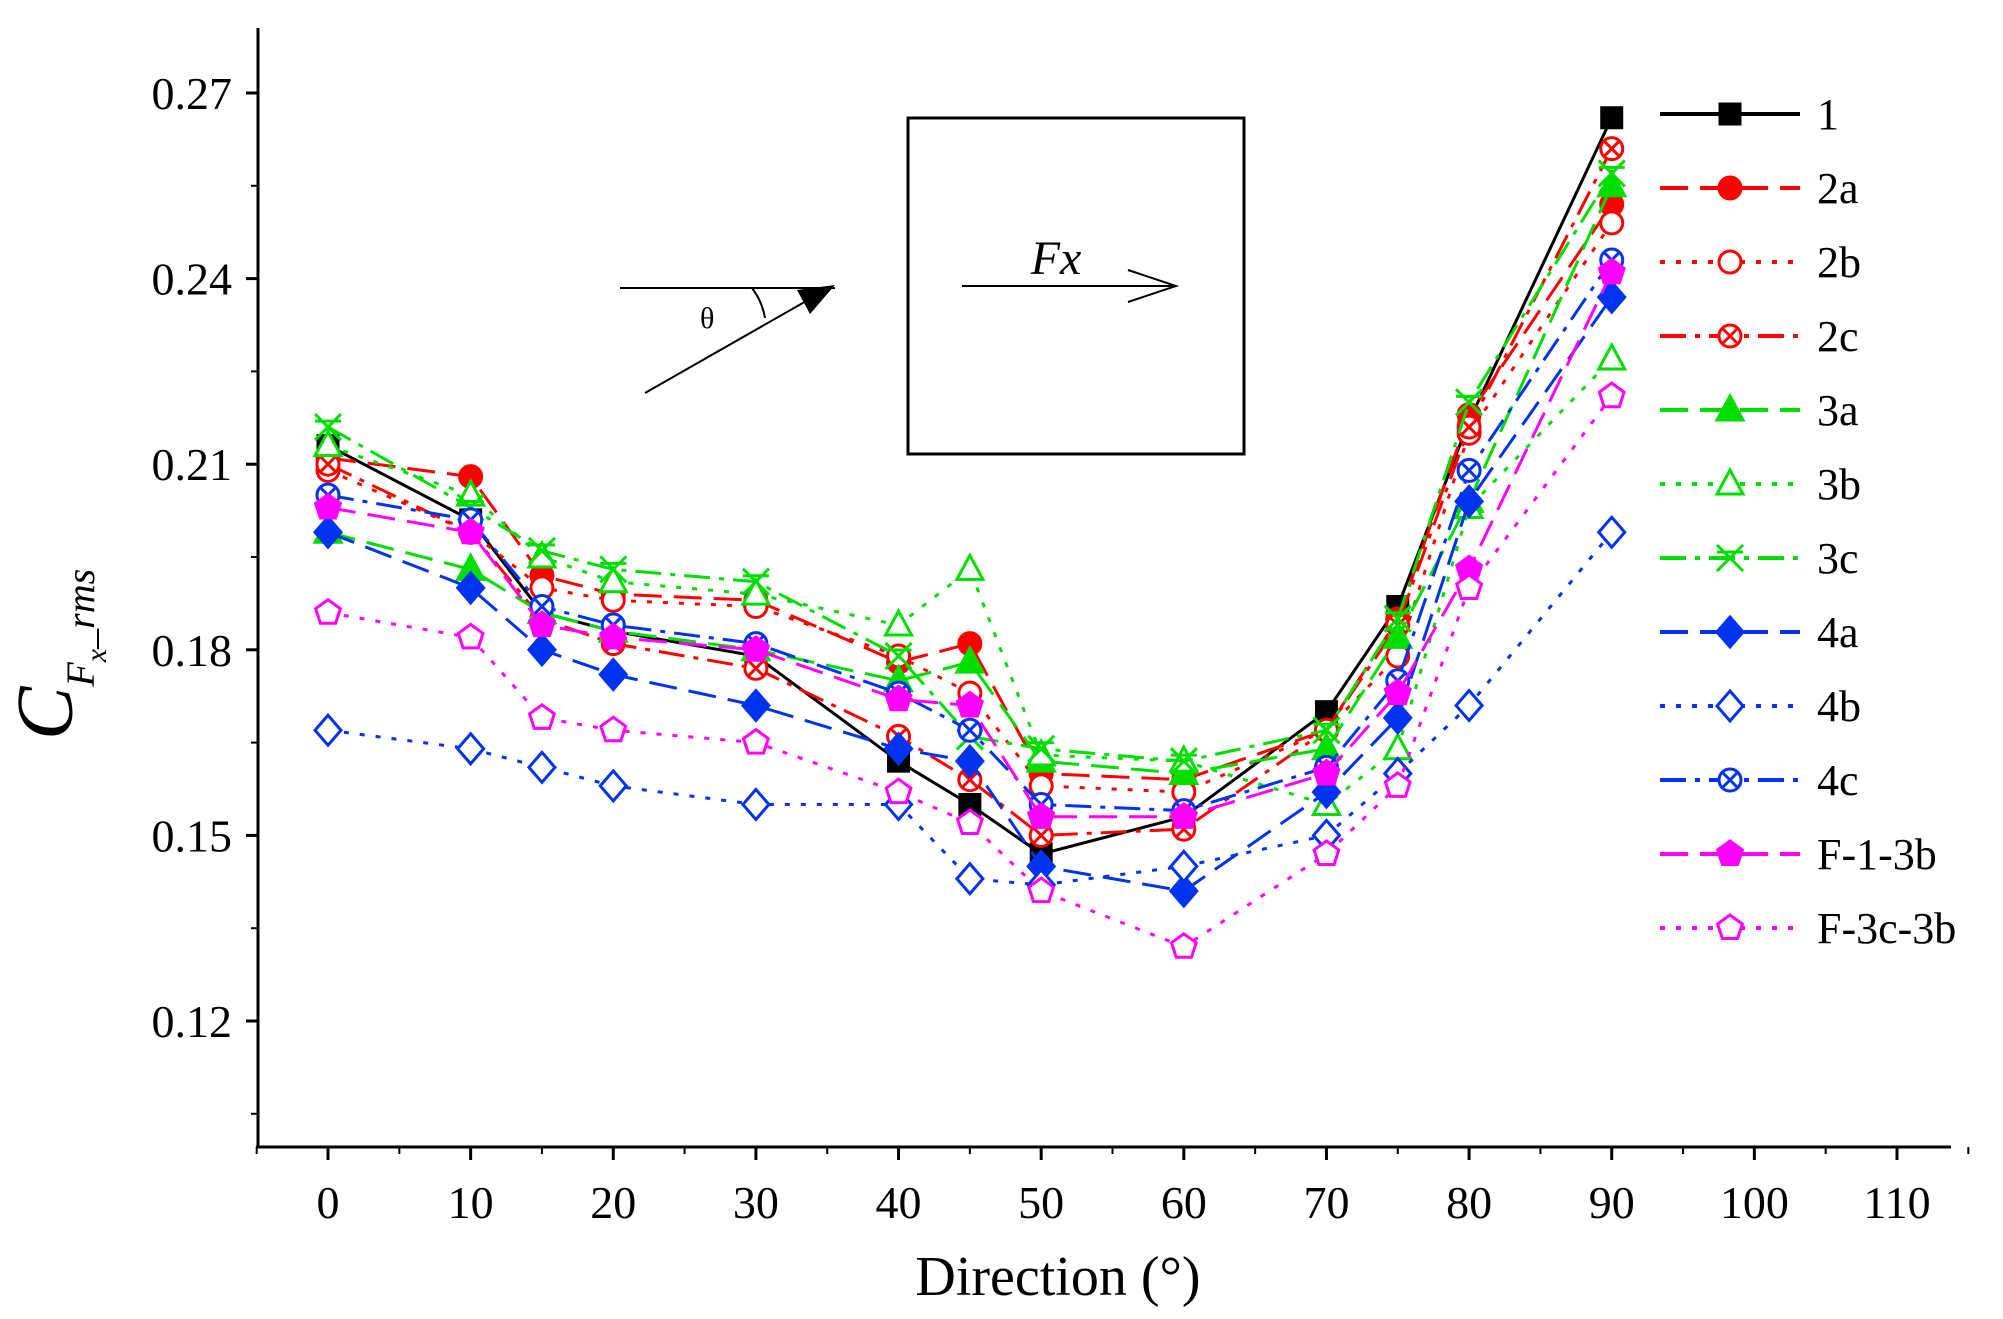 The width and height of the screenshot is (2003, 1319). What do you see at coordinates (1076, 286) in the screenshot?
I see `building-square` at bounding box center [1076, 286].